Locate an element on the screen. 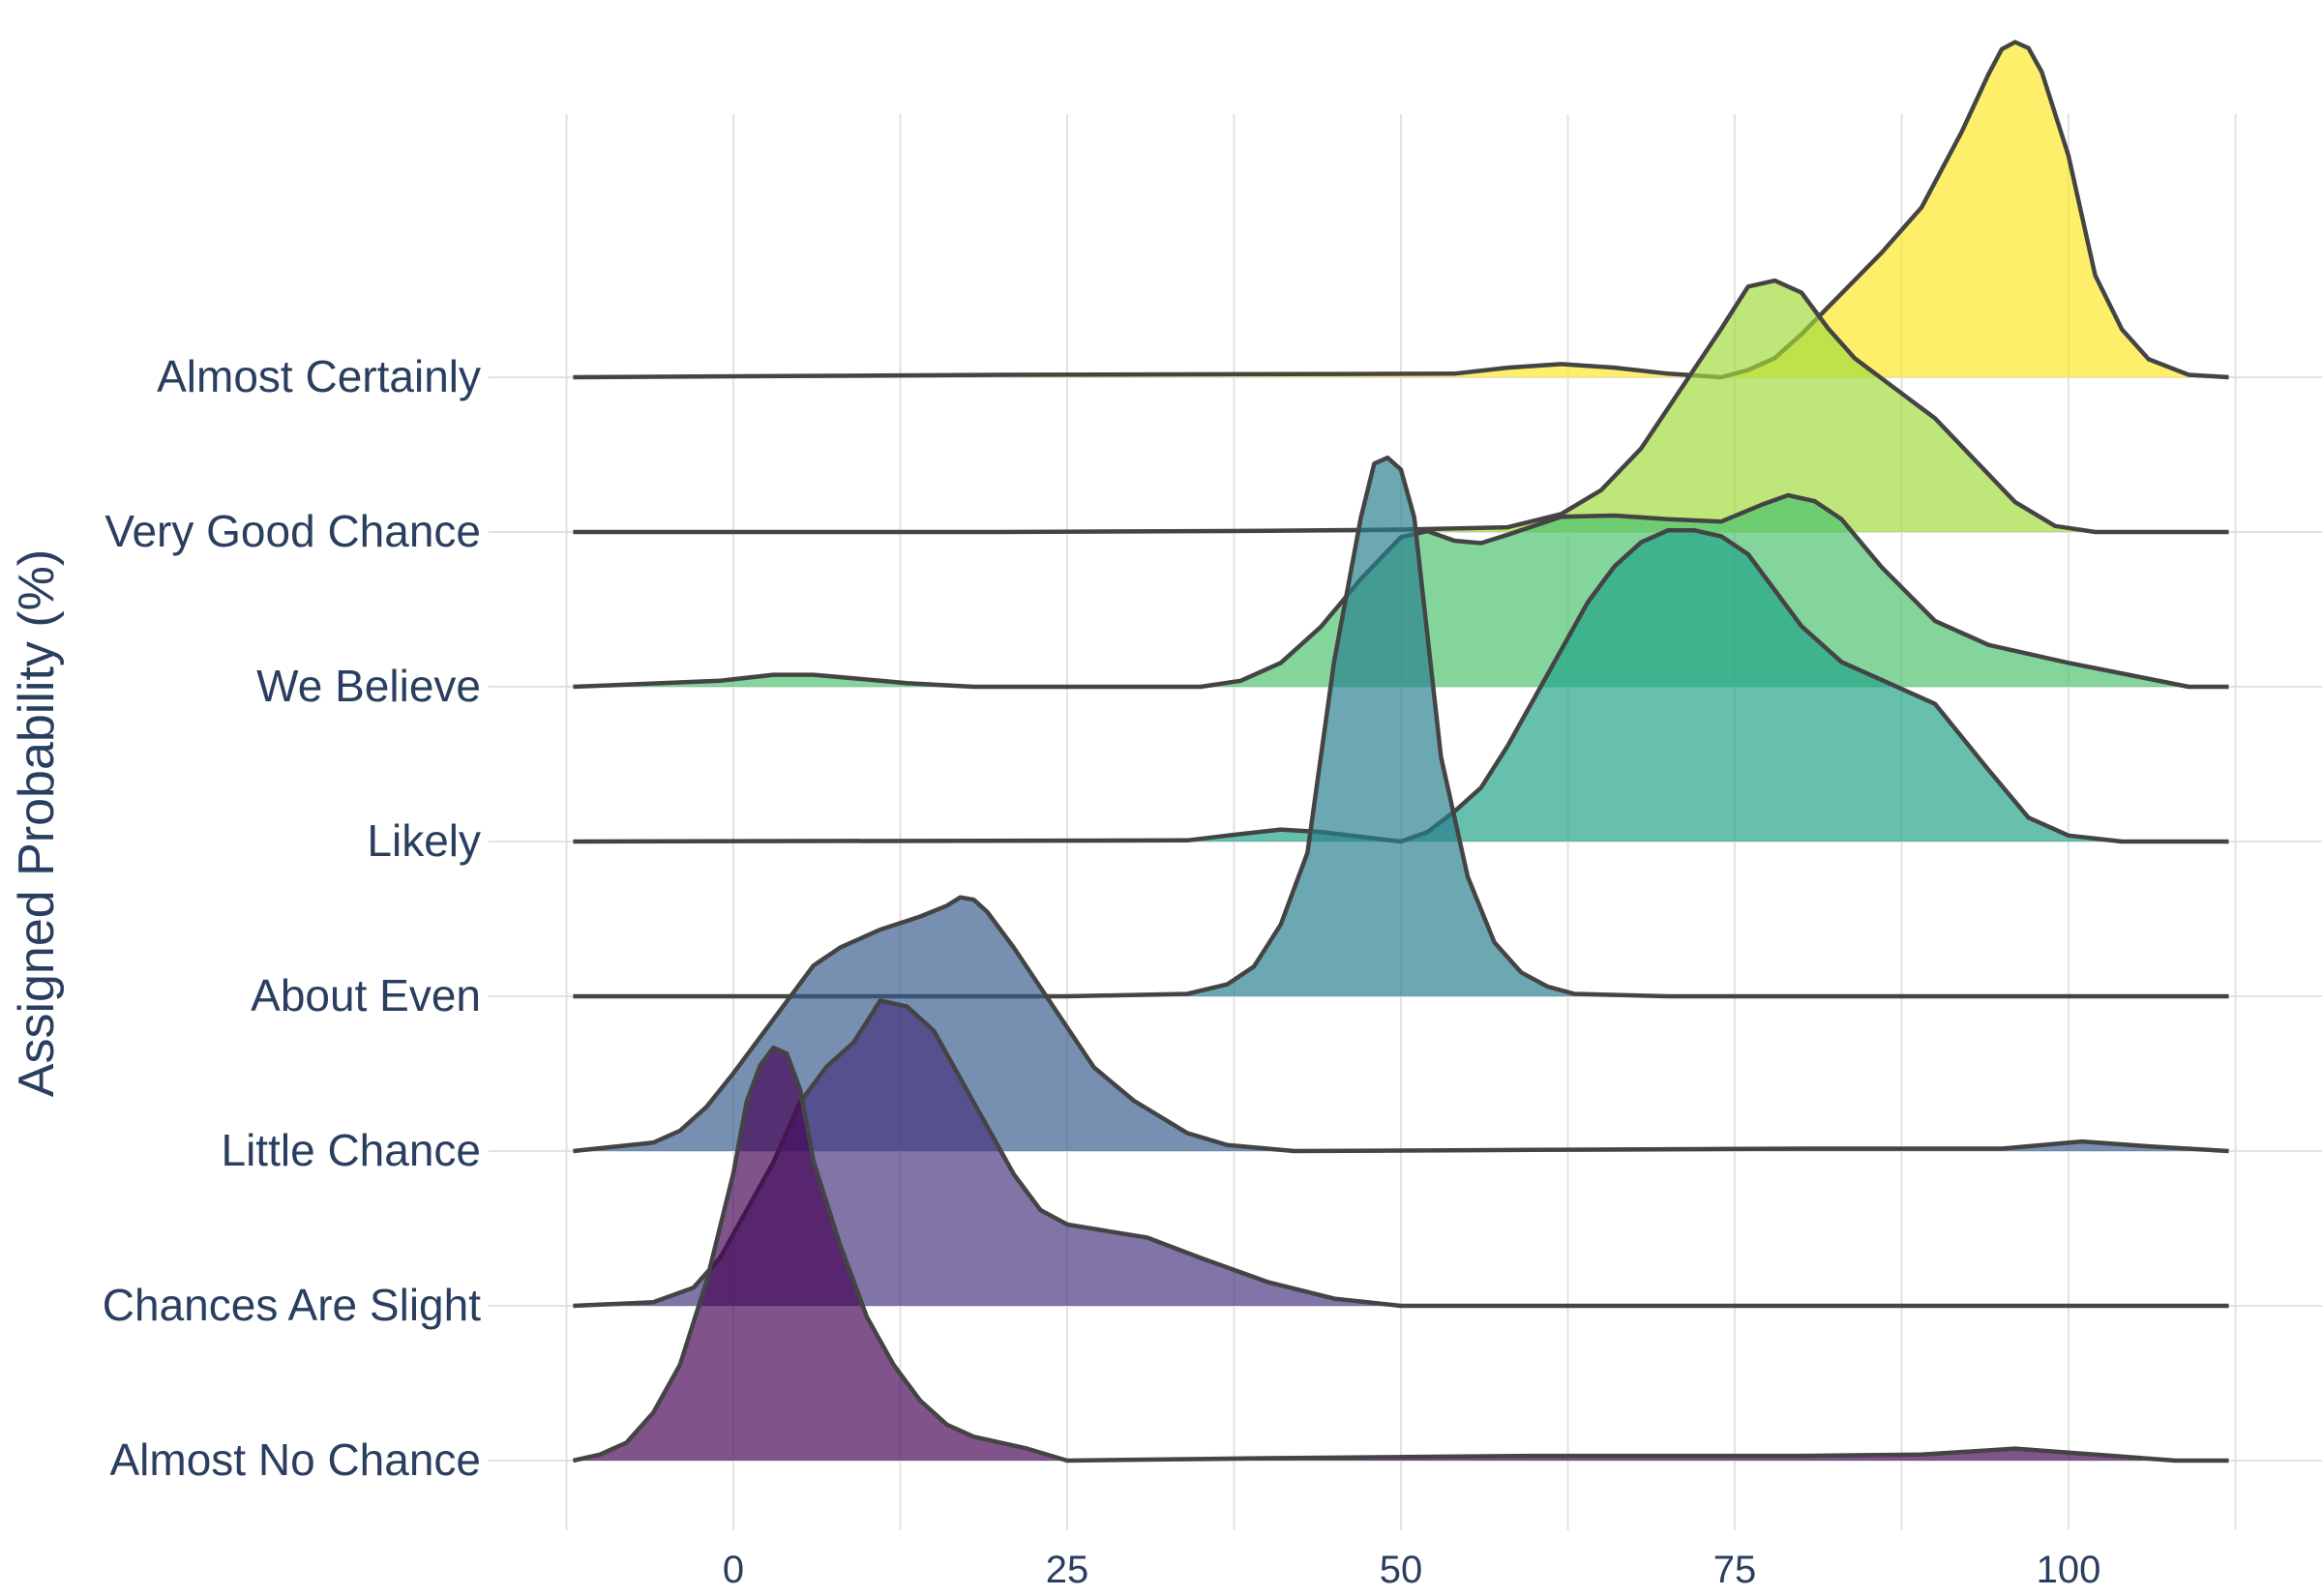 The height and width of the screenshot is (1596, 2322). x-tick-labels: 0 25 50 75 100 is located at coordinates (1412, 1570).